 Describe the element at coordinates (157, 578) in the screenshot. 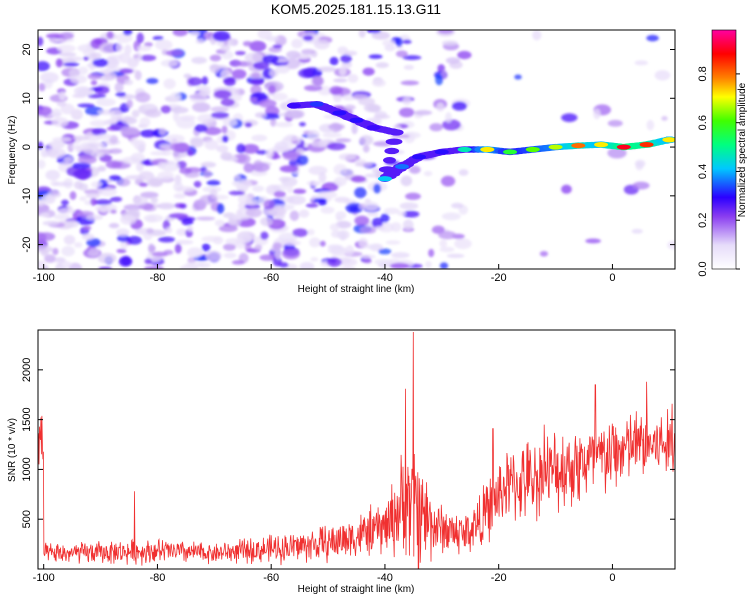

I see `snr-x-tick-label: -80` at that location.